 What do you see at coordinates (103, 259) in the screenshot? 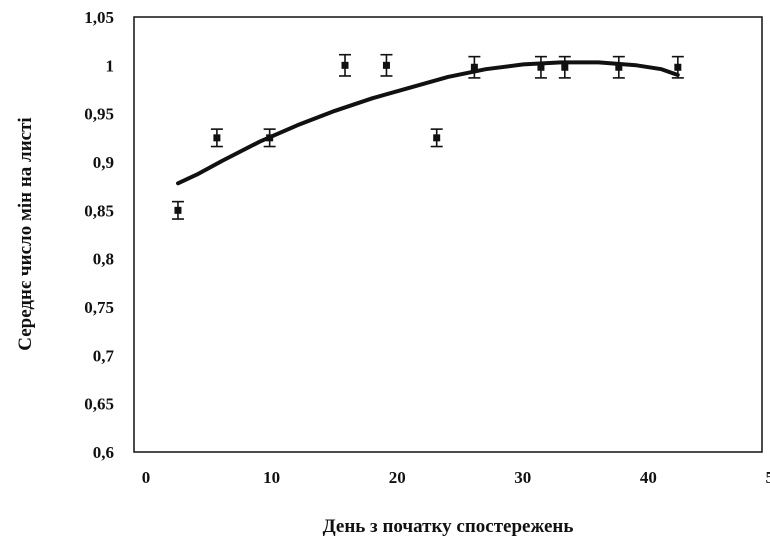
I see `y-tick-label: 0,8` at bounding box center [103, 259].